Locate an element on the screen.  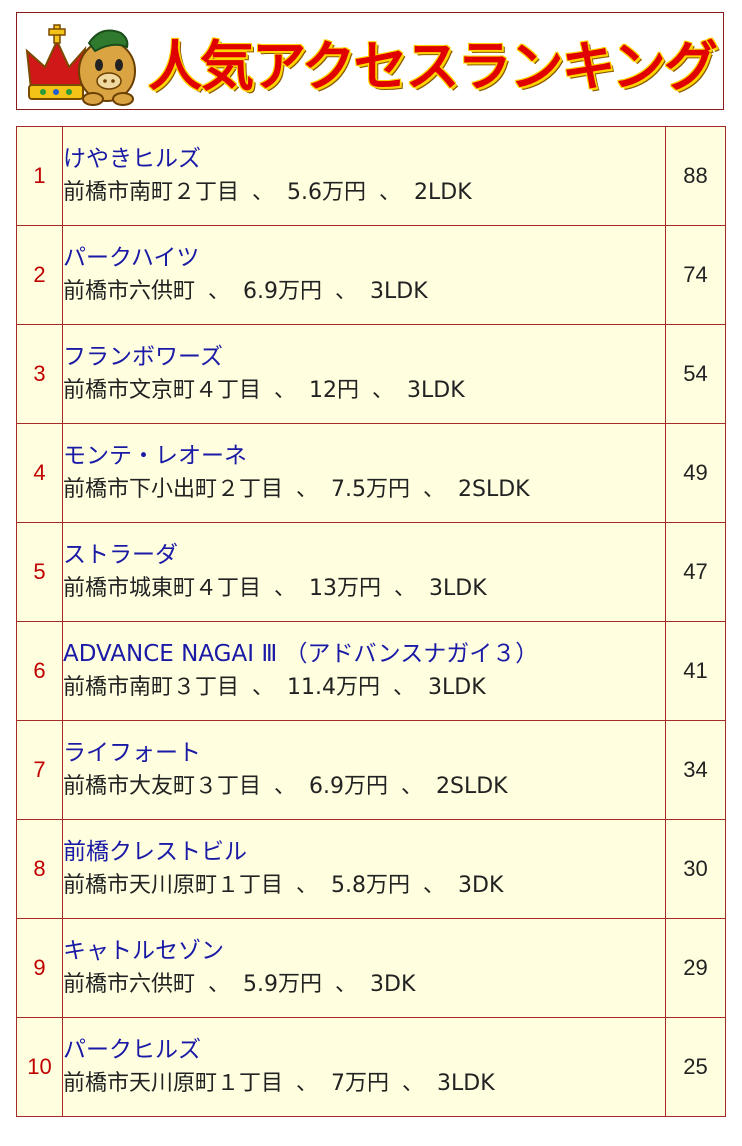
property-name-link: けやきヒルズ is located at coordinates (132, 159).